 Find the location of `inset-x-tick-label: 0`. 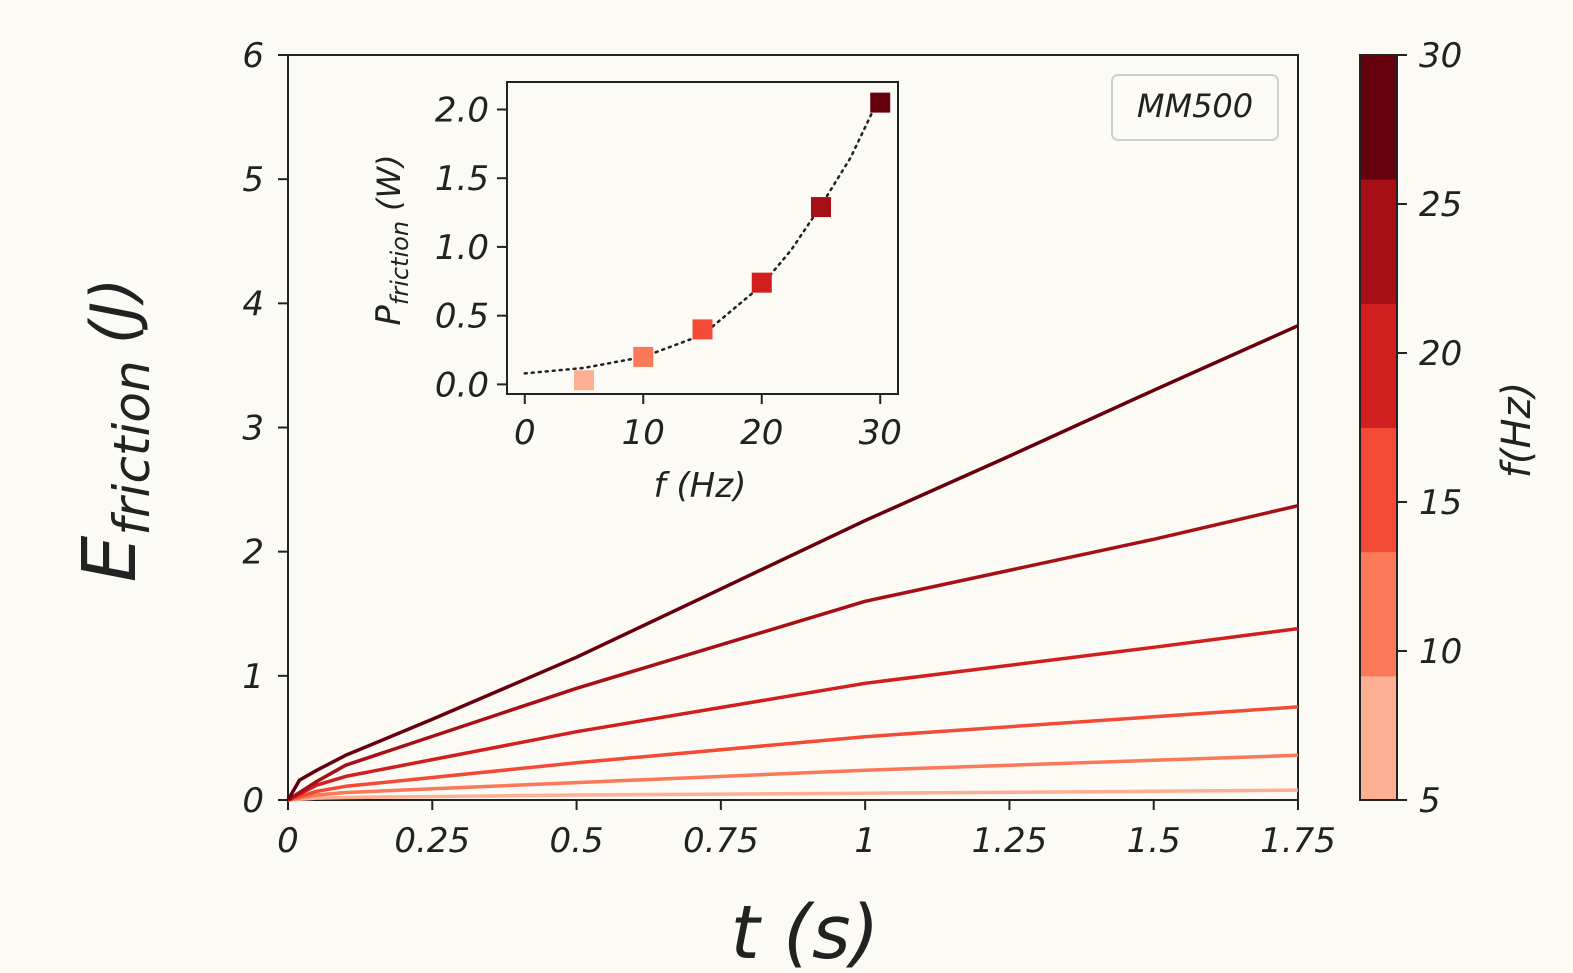

inset-x-tick-label: 0 is located at coordinates (525, 433).